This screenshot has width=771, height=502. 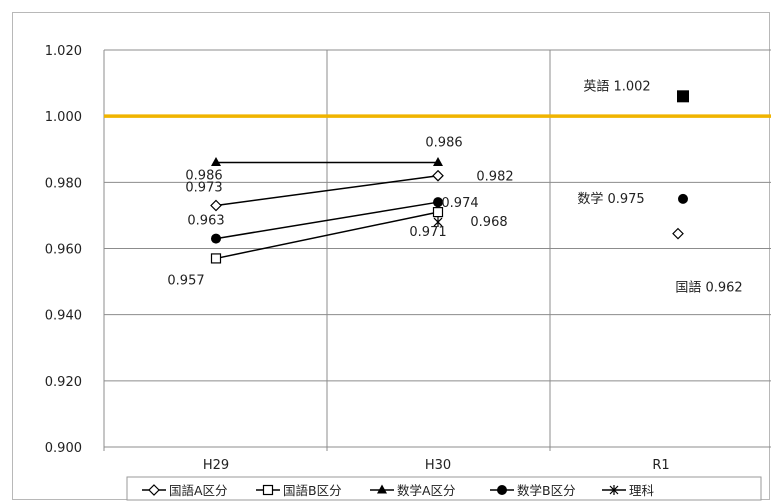 What do you see at coordinates (642, 490) in the screenshot?
I see `legend-label-4: 理科` at bounding box center [642, 490].